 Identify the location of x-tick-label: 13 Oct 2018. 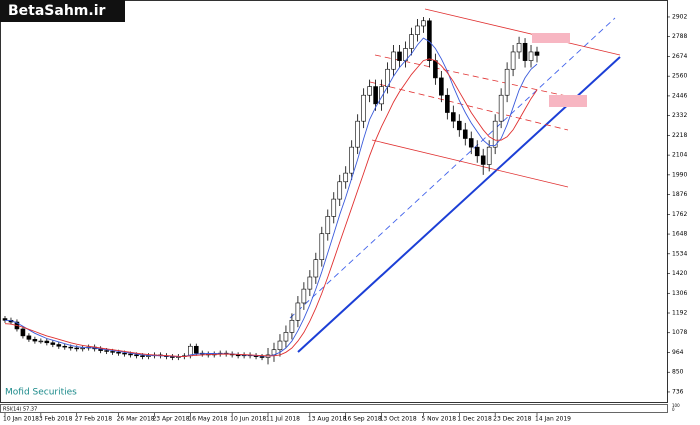
(398, 419).